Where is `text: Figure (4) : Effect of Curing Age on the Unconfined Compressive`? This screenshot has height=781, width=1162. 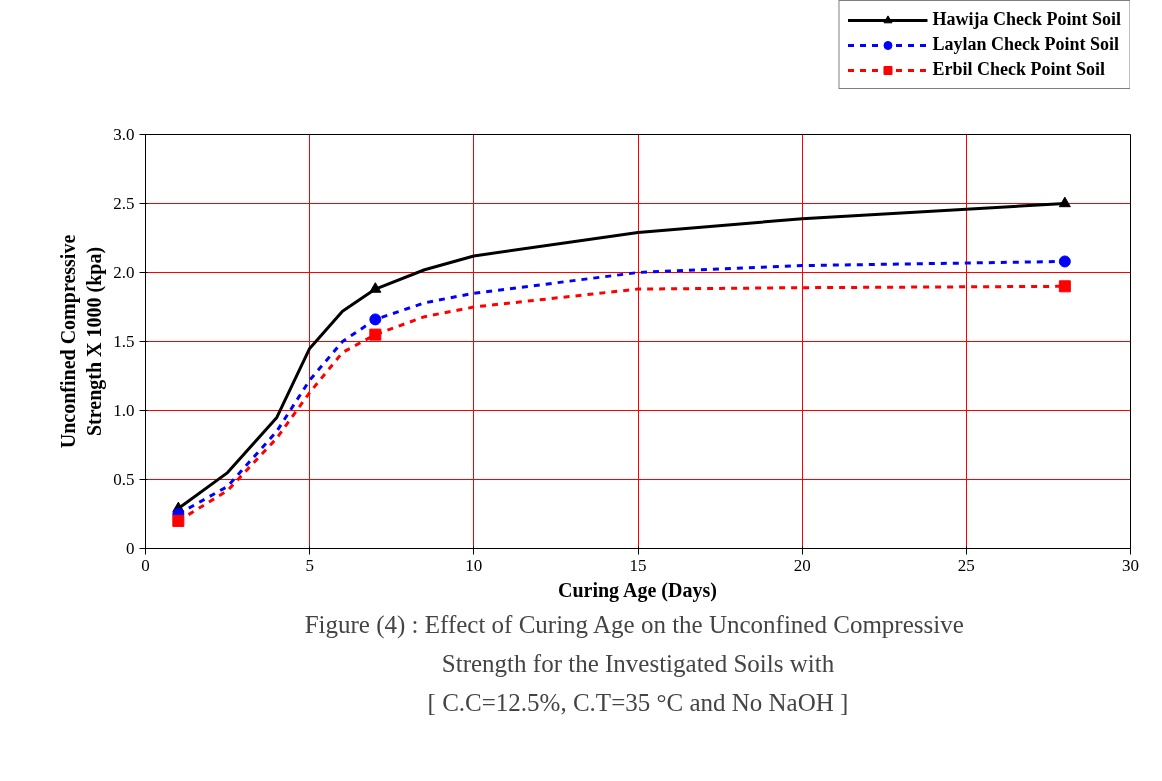 text: Figure (4) : Effect of Curing Age on the Unconfined Compressive is located at coordinates (634, 624).